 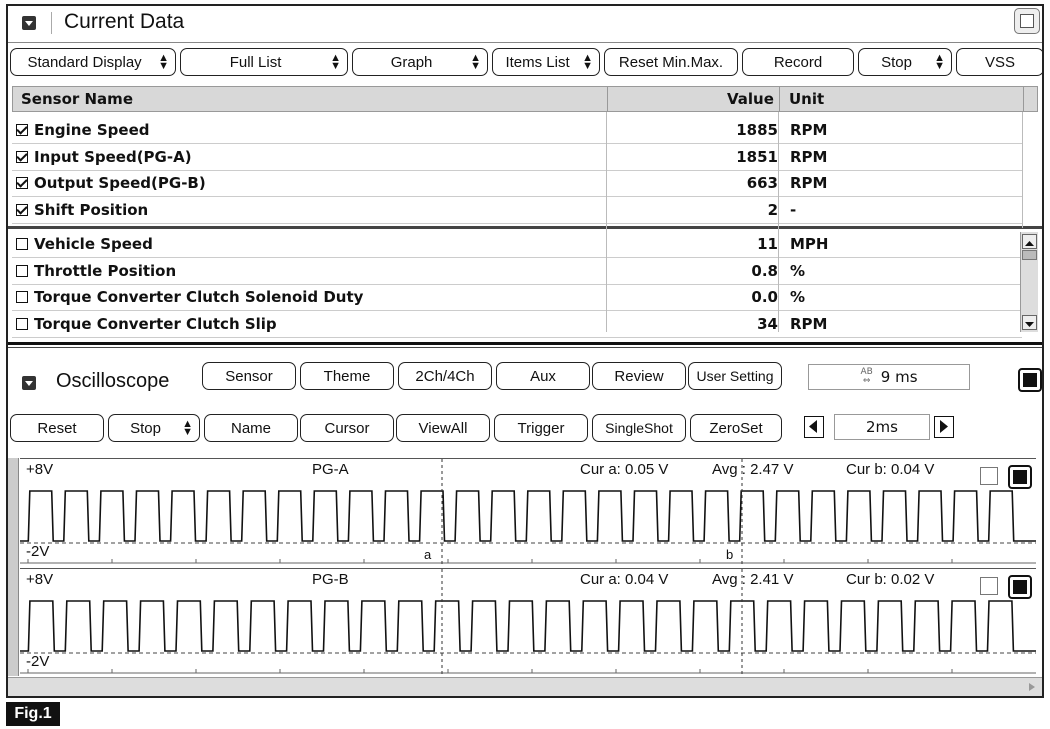 I want to click on table-row: Engine Speed 1885 RPM, so click(x=517, y=131).